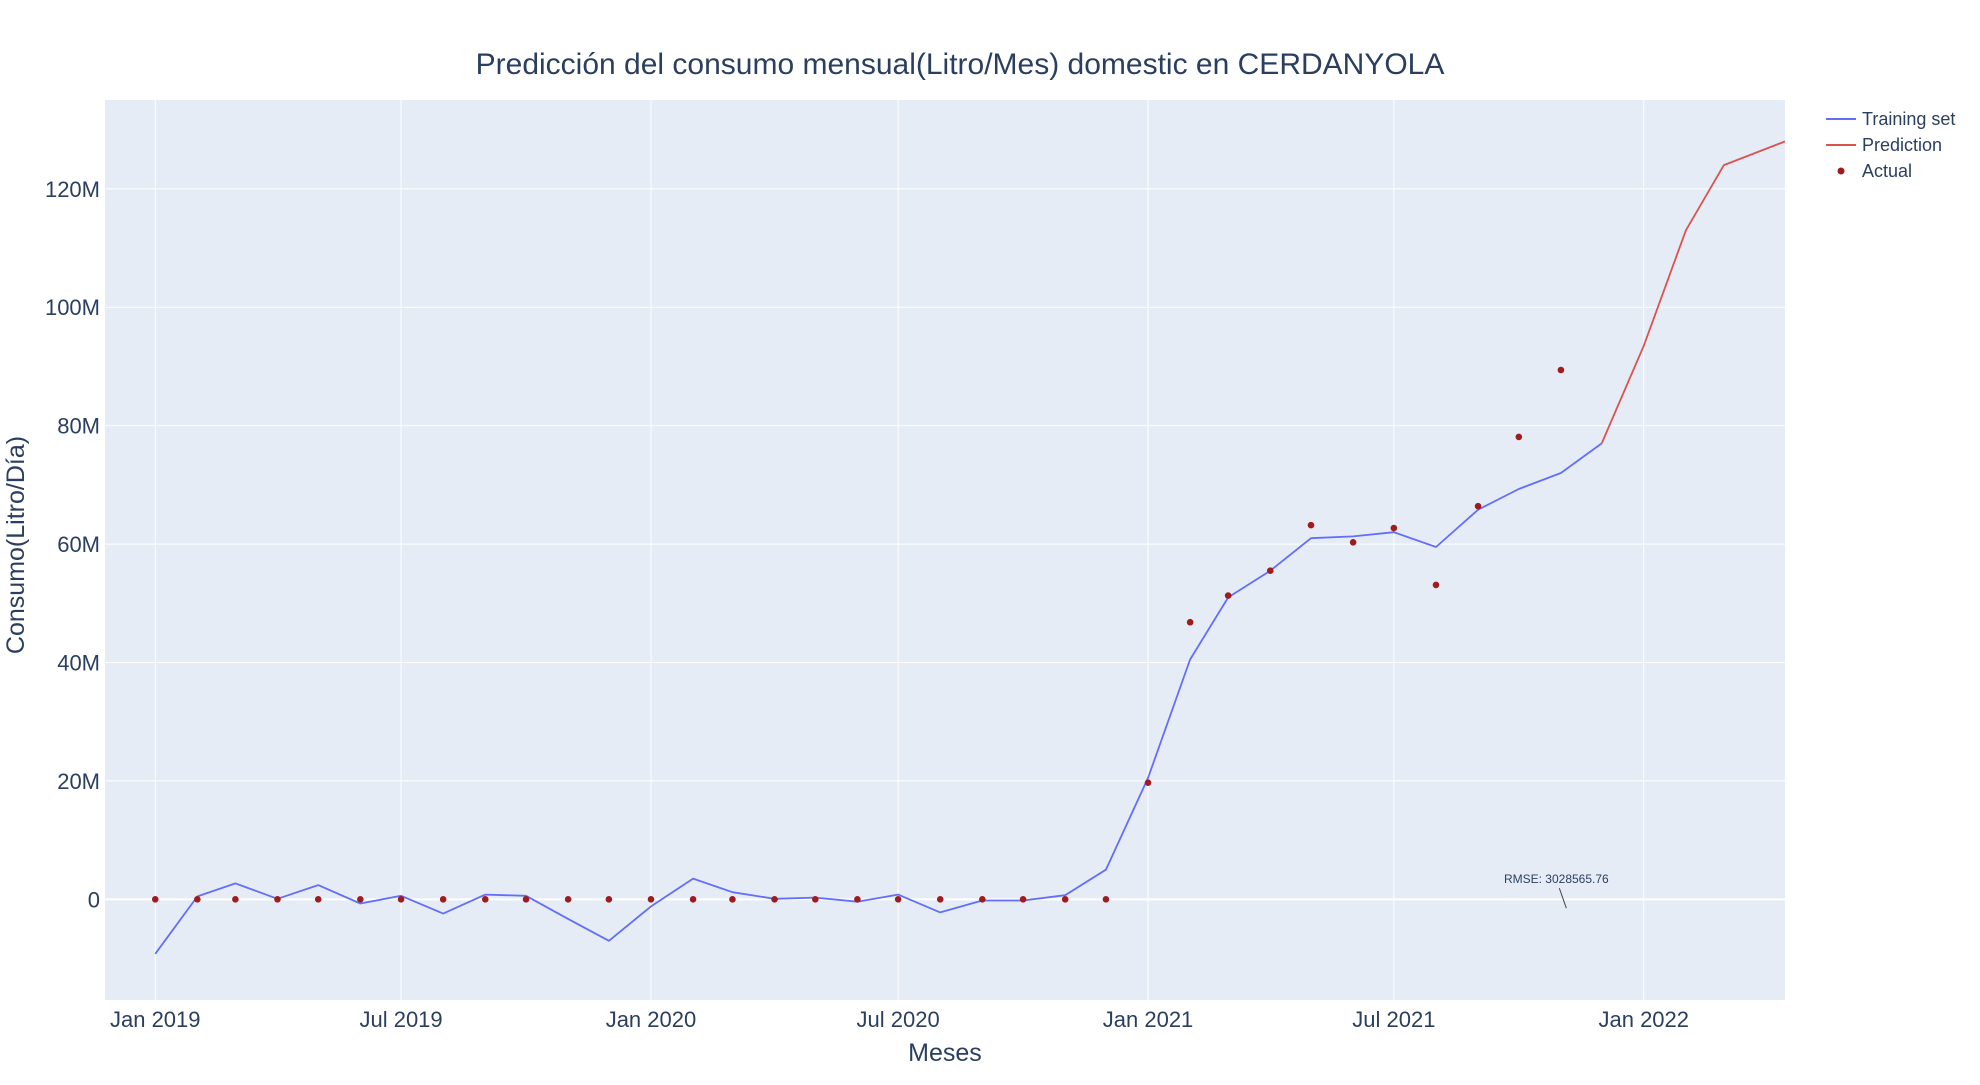 Image resolution: width=1980 pixels, height=1085 pixels. I want to click on prediction-line, so click(1693, 292).